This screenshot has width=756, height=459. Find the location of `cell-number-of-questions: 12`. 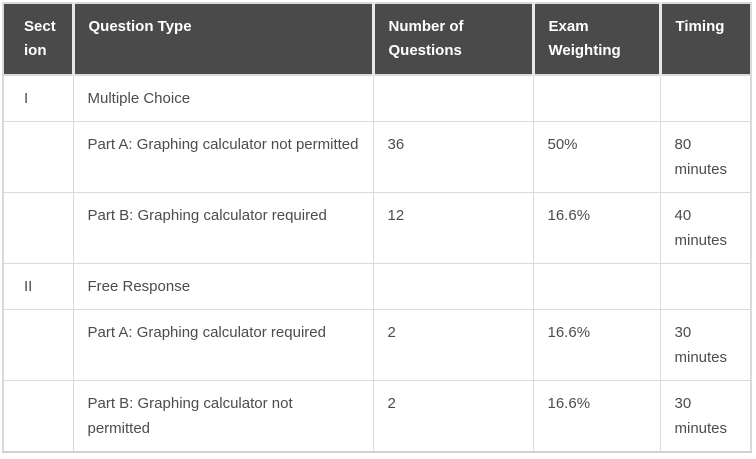

cell-number-of-questions: 12 is located at coordinates (453, 228).